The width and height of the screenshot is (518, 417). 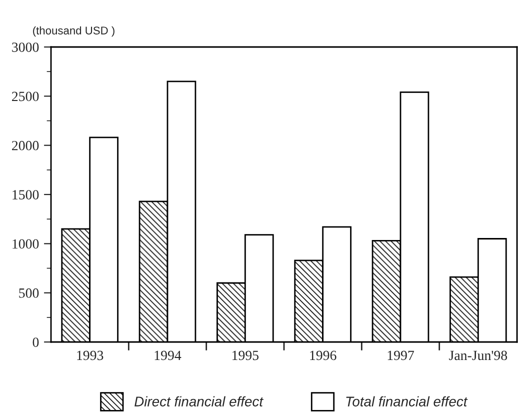 I want to click on x-tick-label: 1997, so click(x=401, y=355).